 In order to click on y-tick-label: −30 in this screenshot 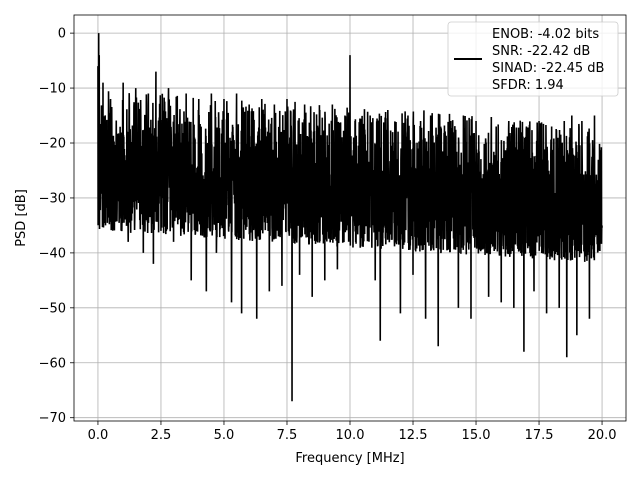, I will do `click(52, 198)`.